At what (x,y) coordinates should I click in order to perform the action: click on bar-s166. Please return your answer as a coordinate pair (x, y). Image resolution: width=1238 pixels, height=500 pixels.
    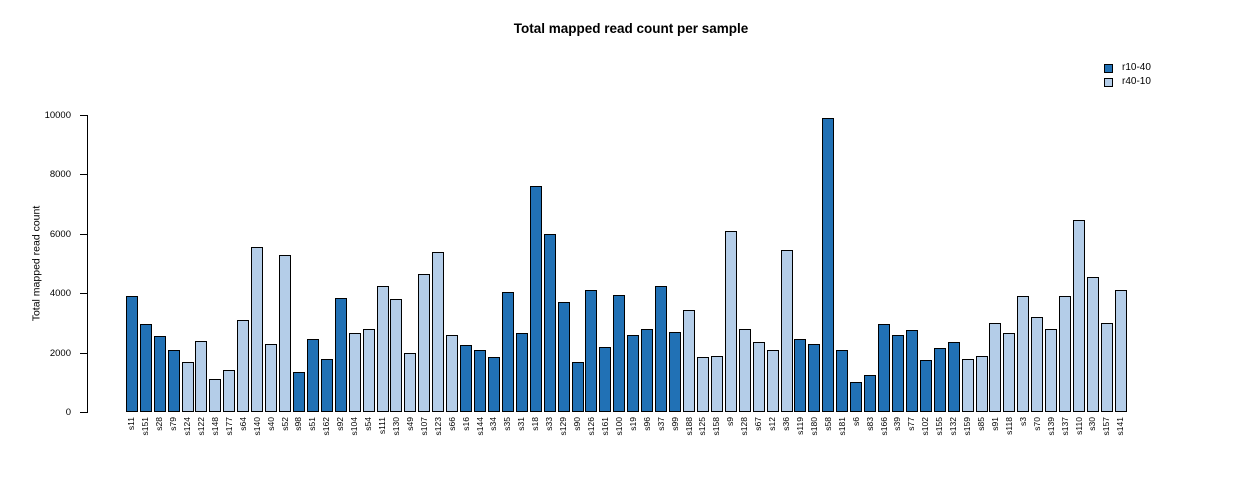
    Looking at the image, I should click on (884, 368).